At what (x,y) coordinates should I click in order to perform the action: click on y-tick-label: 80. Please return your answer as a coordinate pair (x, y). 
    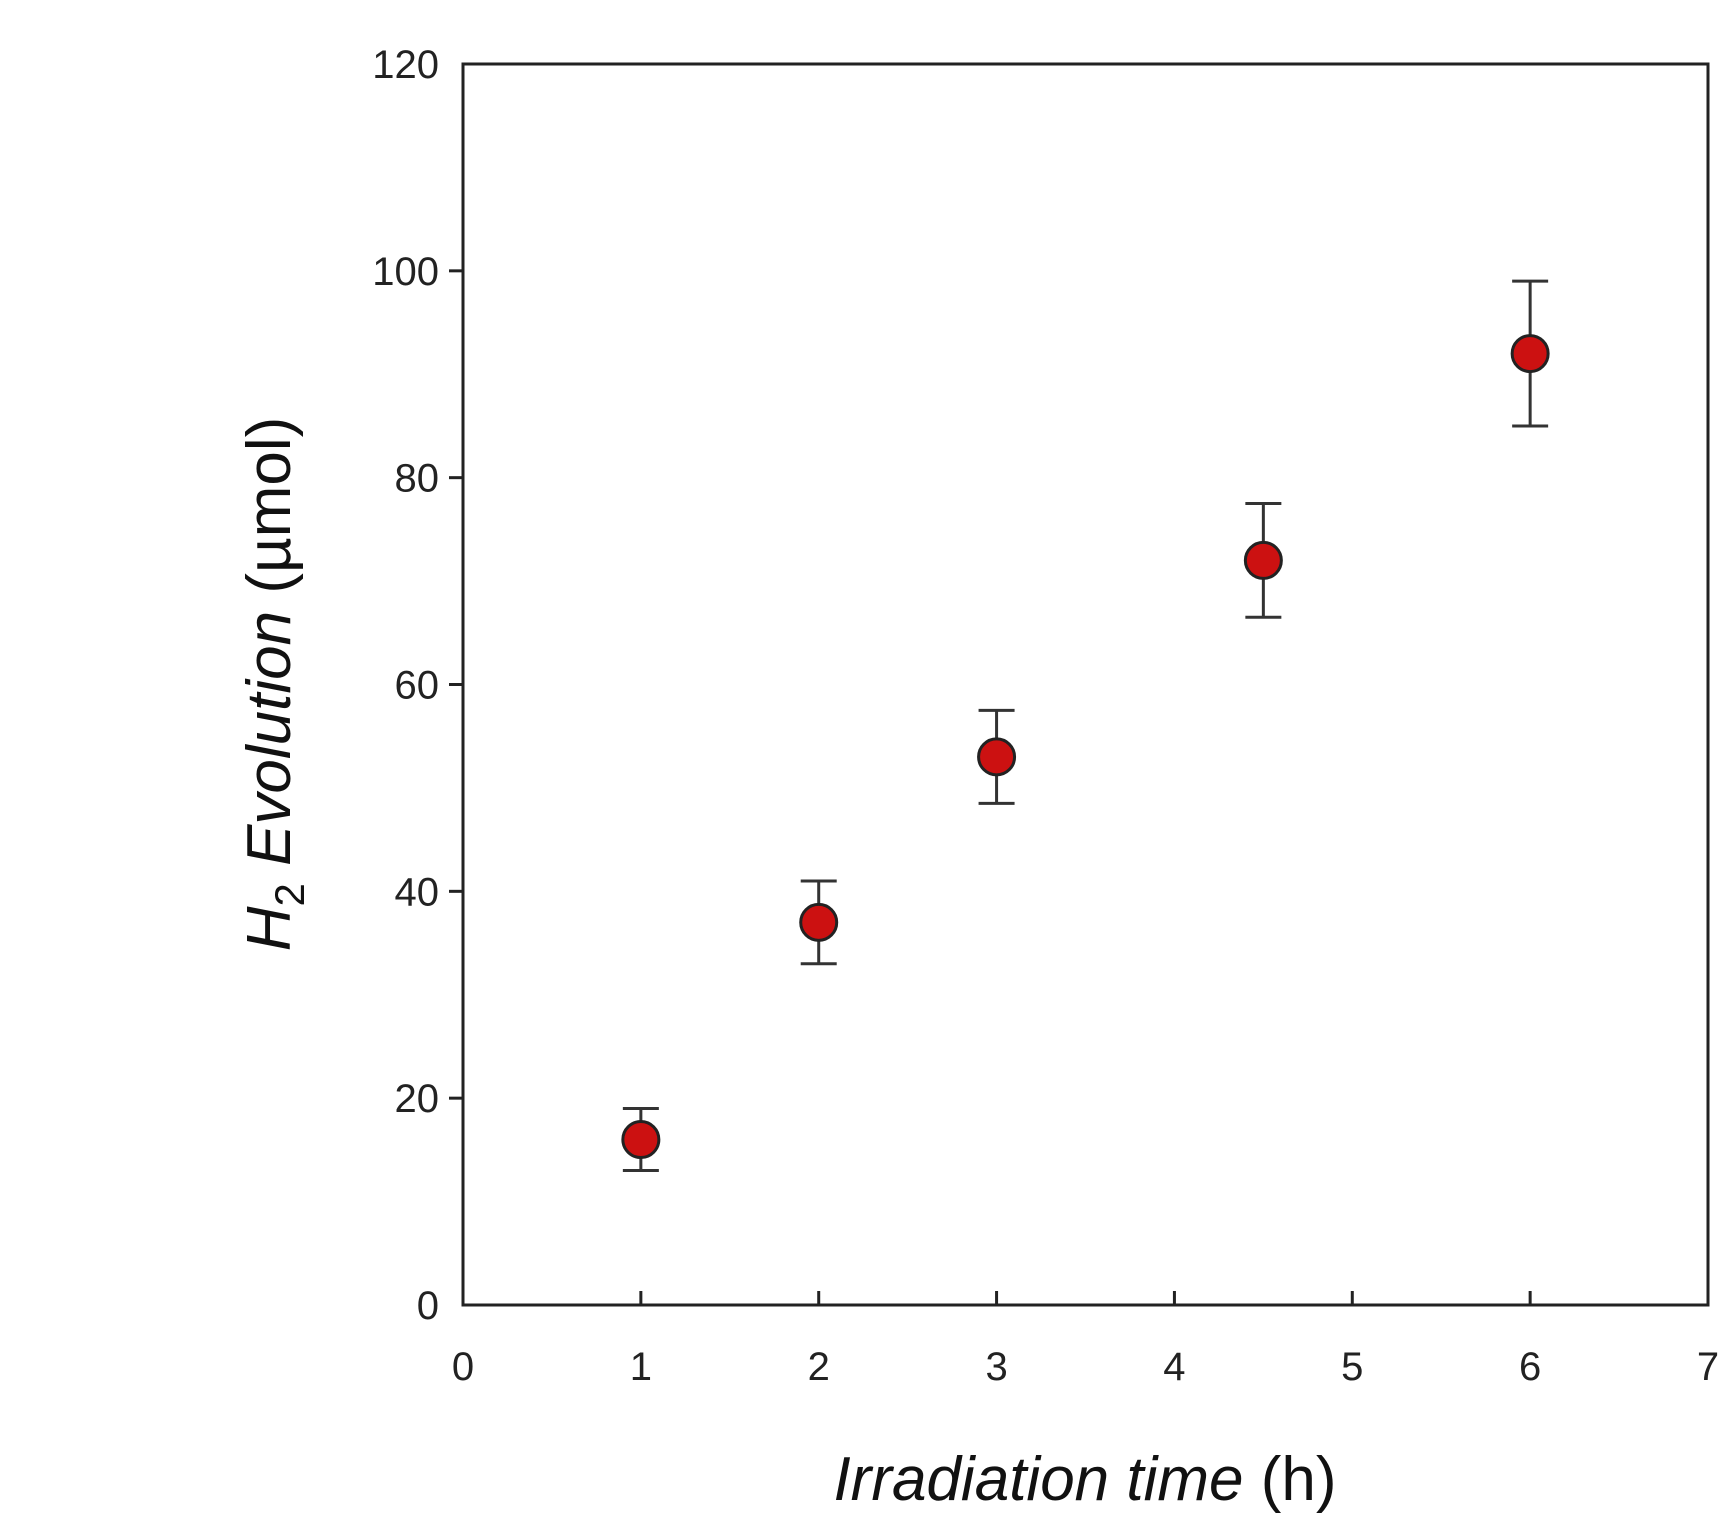
    Looking at the image, I should click on (417, 479).